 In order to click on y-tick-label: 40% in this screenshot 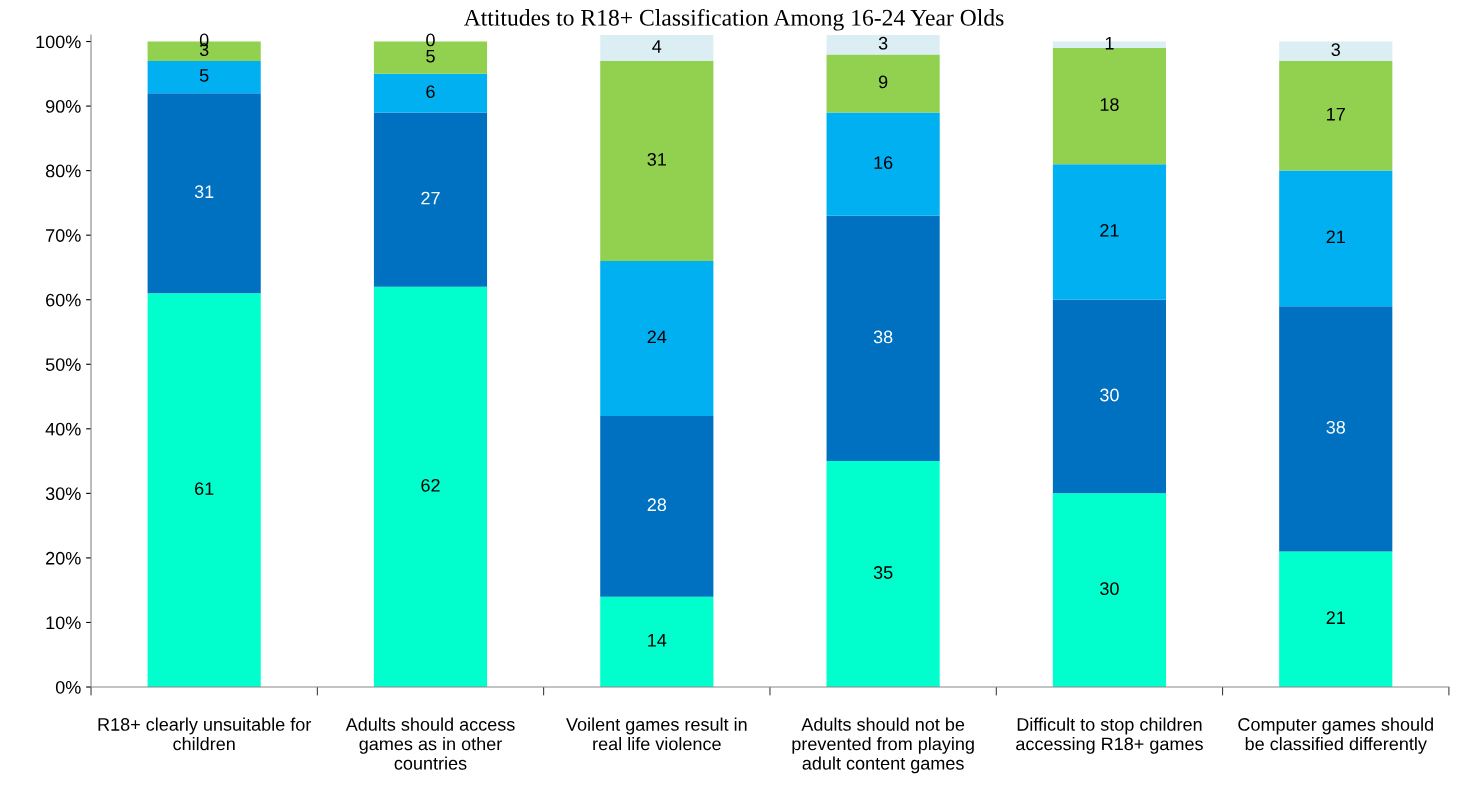, I will do `click(63, 429)`.